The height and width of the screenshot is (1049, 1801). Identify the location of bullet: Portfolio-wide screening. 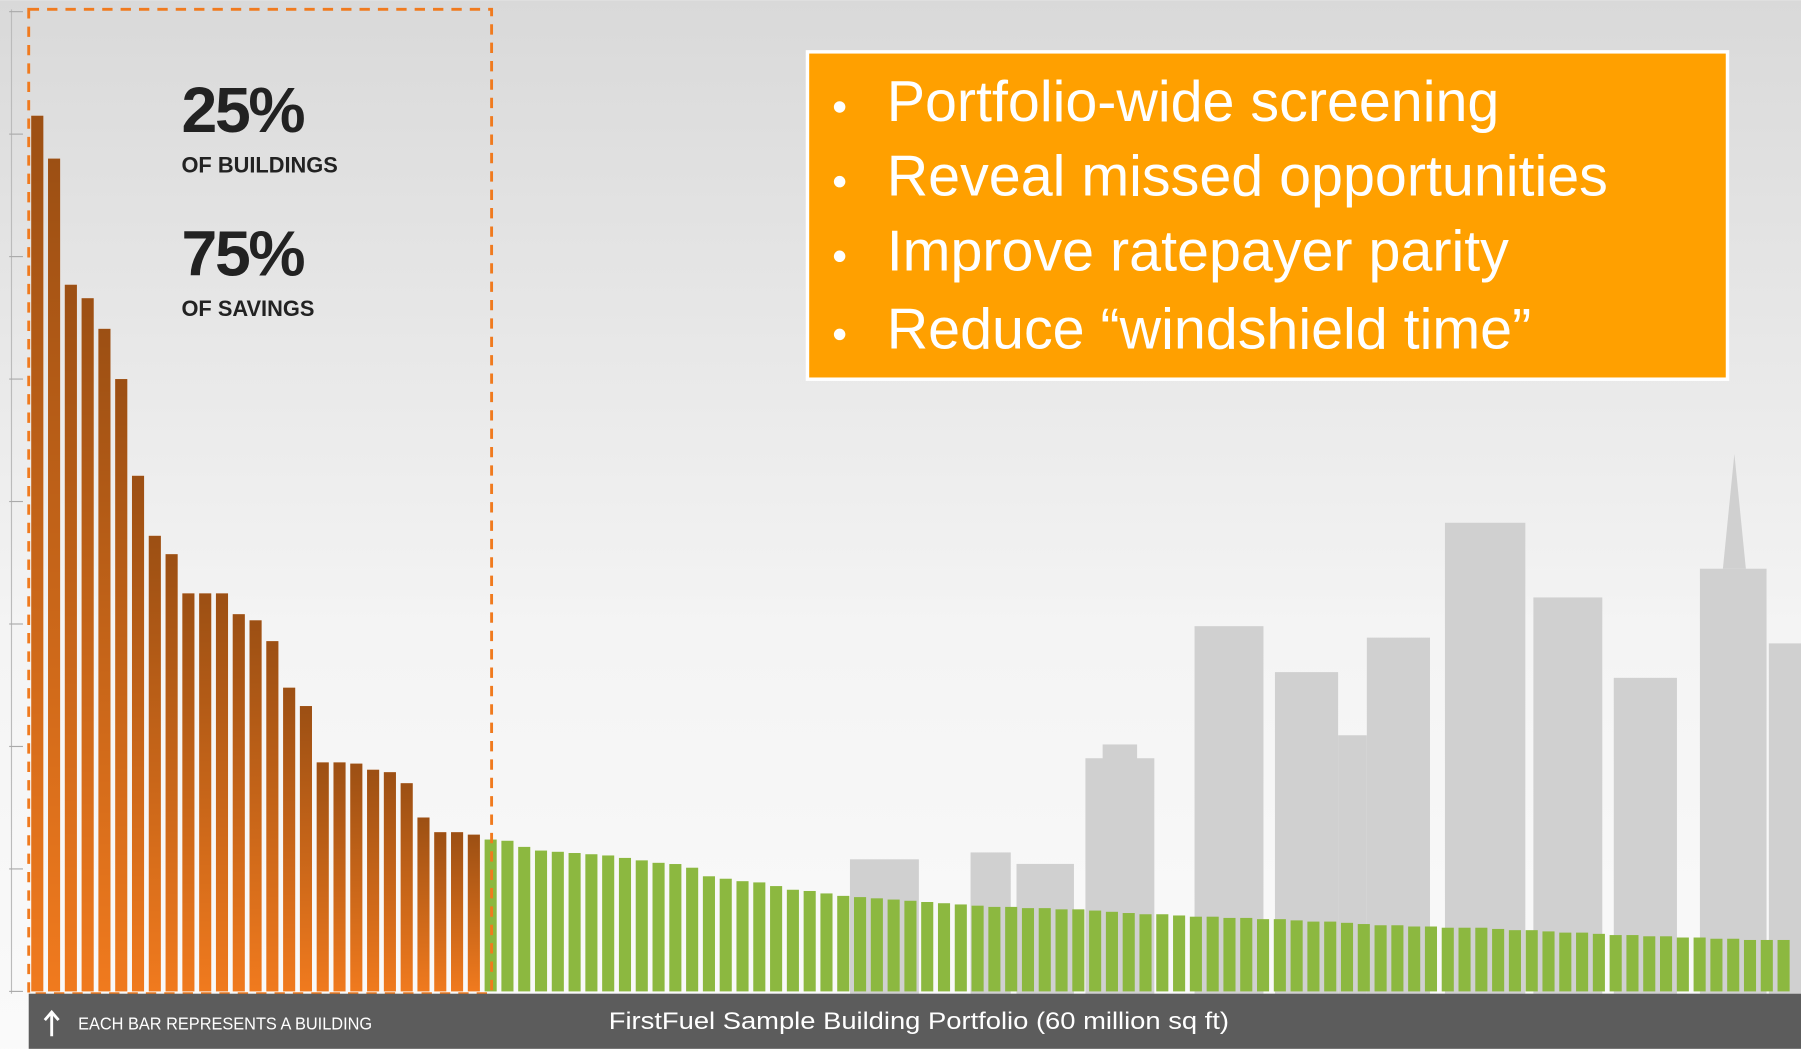
(1193, 102).